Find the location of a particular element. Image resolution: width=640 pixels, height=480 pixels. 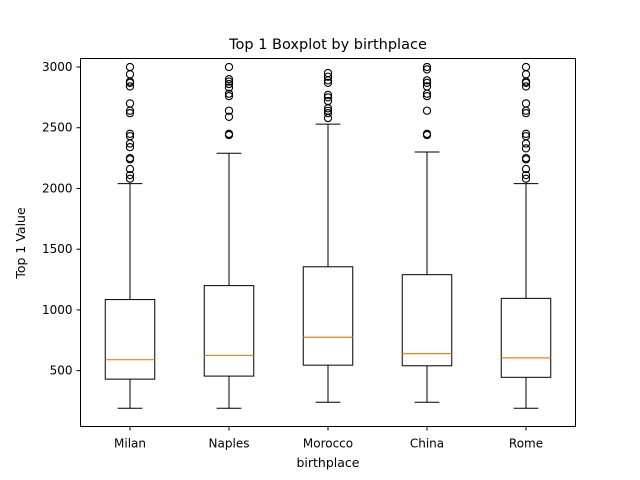

box-group-naples is located at coordinates (229, 235).